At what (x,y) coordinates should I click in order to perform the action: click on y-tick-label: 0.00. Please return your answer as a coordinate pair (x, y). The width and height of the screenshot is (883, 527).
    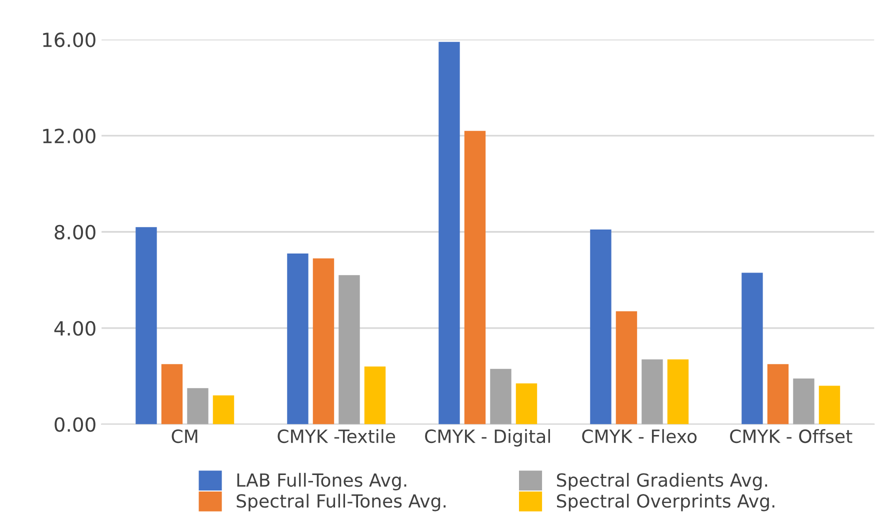
    Looking at the image, I should click on (75, 424).